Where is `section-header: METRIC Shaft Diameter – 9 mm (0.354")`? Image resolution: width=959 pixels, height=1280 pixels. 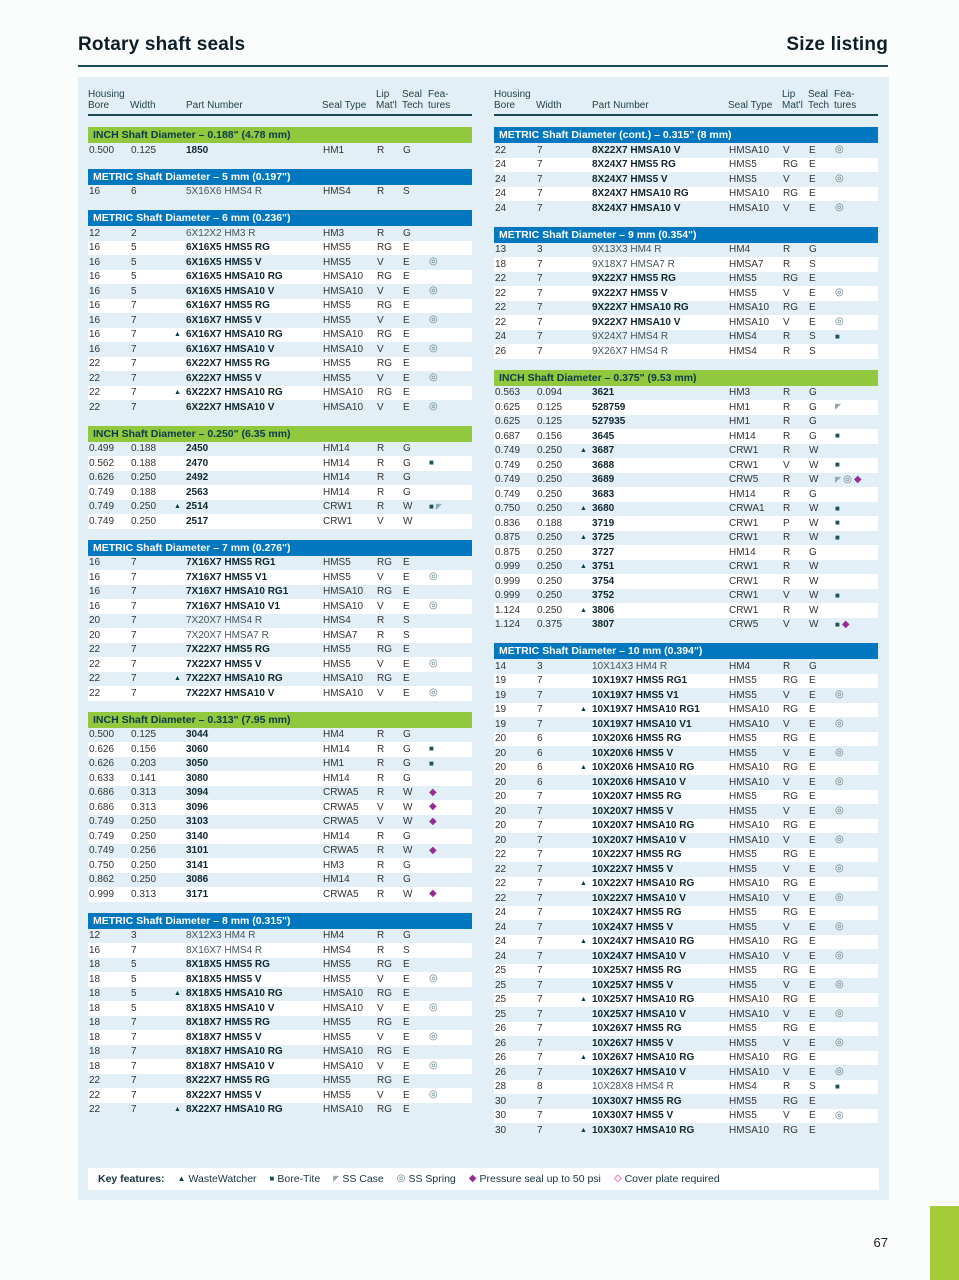
section-header: METRIC Shaft Diameter – 9 mm (0.354") is located at coordinates (686, 234).